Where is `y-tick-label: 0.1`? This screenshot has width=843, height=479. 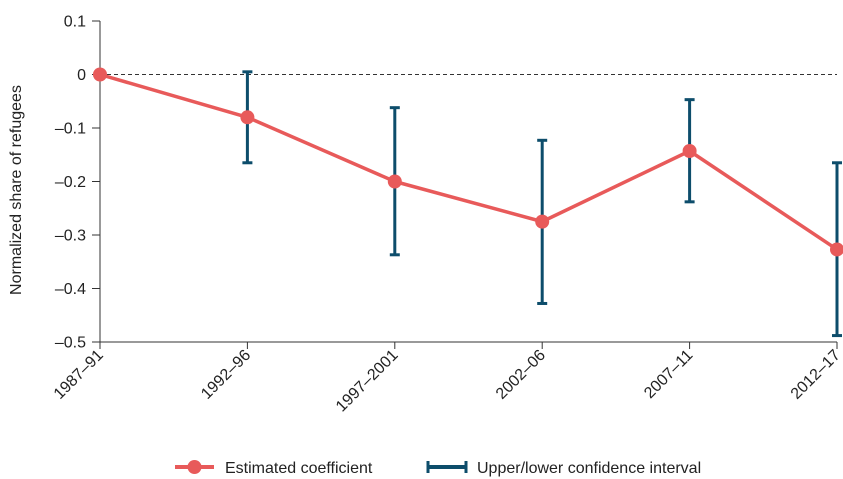 y-tick-label: 0.1 is located at coordinates (75, 22).